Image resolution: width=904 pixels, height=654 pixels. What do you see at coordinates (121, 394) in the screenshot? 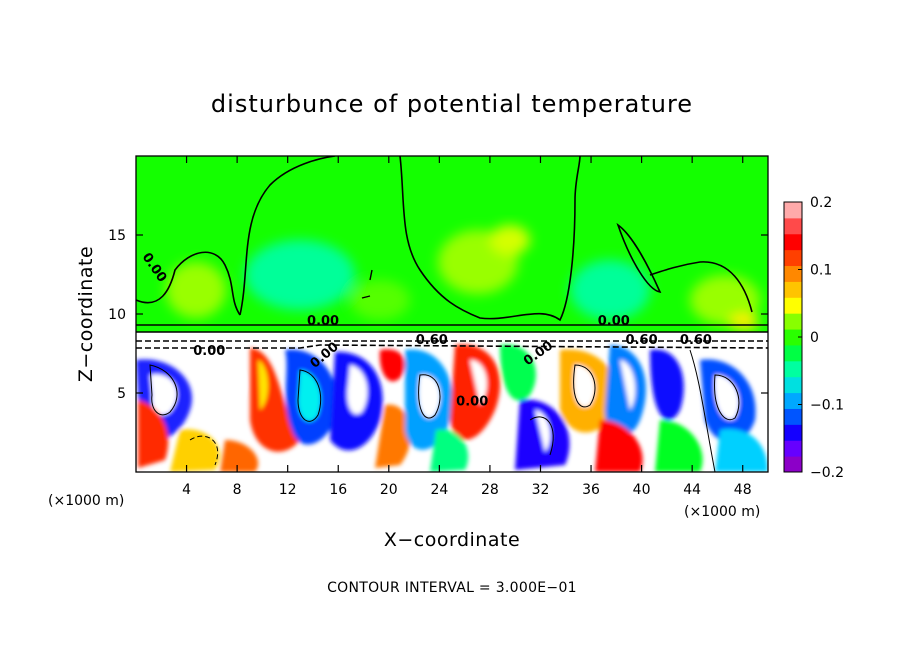
I see `y-tick-label: 5` at bounding box center [121, 394].